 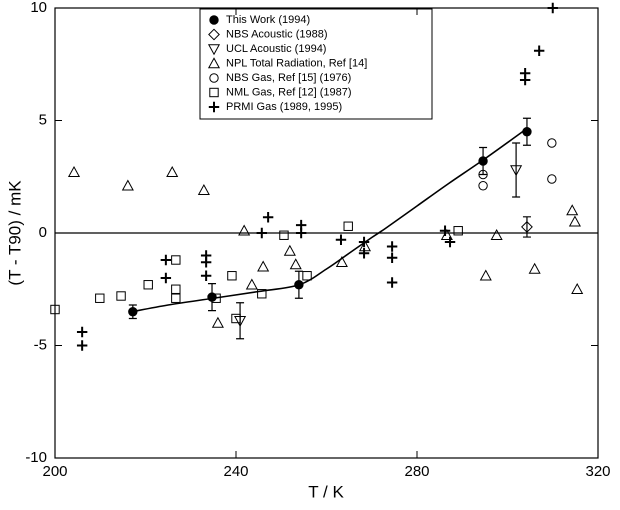 I want to click on legend-label: NBS Gas, Ref [15] (1976), so click(x=288, y=78).